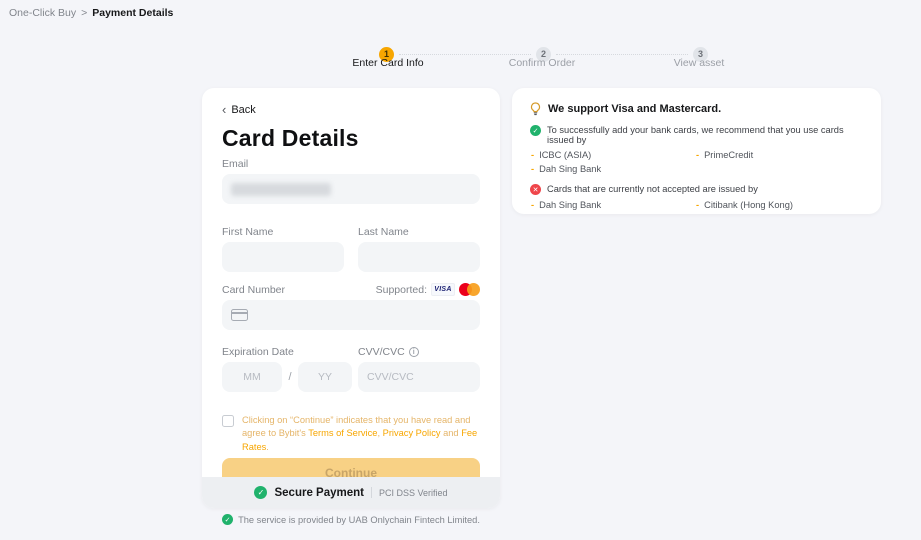  What do you see at coordinates (267, 446) in the screenshot?
I see `terms-suffix: .` at bounding box center [267, 446].